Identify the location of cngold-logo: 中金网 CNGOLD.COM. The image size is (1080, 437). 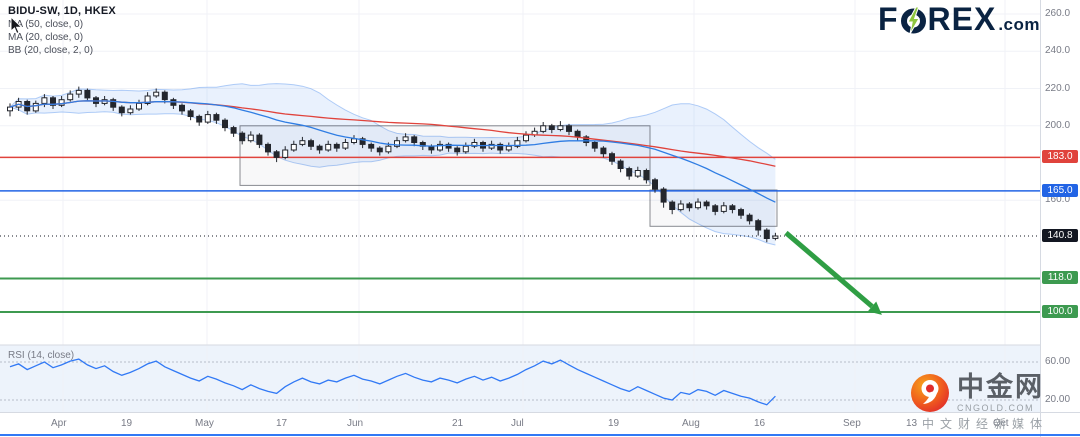
(977, 393).